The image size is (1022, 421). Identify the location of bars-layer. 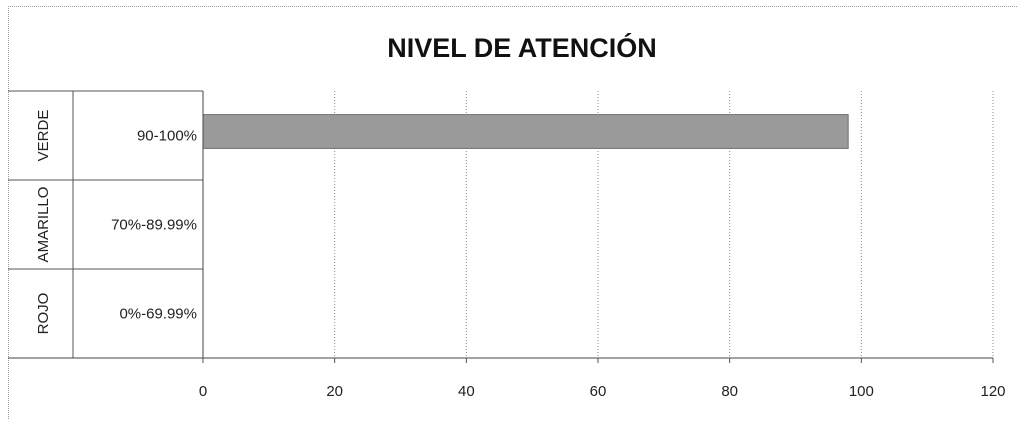
(525, 131).